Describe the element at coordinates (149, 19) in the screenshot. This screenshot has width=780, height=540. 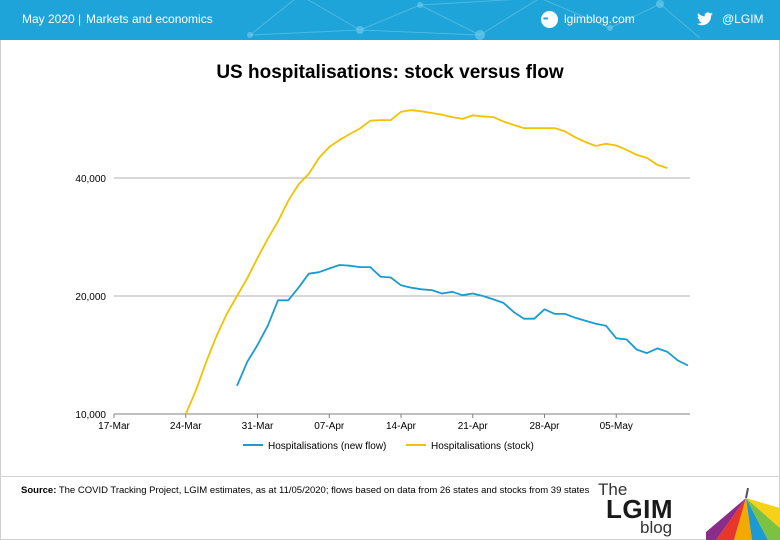
I see `header-section-link: Markets and economics` at that location.